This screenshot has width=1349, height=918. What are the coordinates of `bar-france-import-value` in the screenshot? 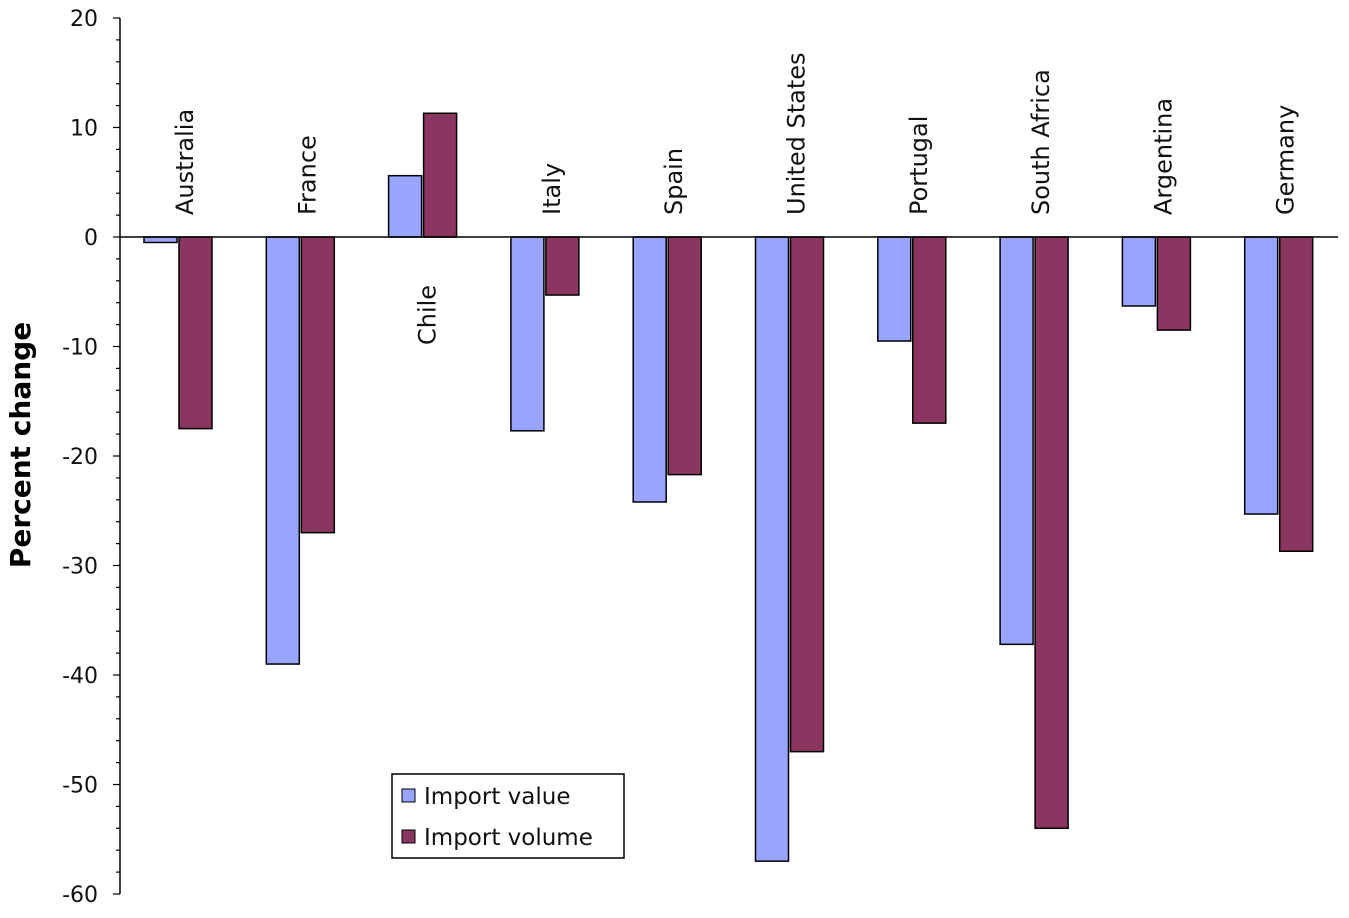 It's located at (283, 450).